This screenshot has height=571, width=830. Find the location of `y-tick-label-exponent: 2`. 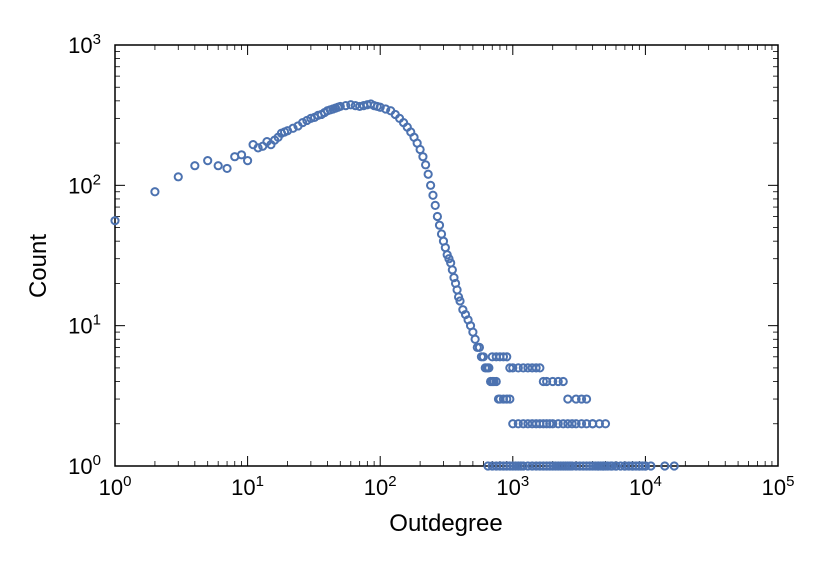

y-tick-label-exponent: 2 is located at coordinates (97, 179).